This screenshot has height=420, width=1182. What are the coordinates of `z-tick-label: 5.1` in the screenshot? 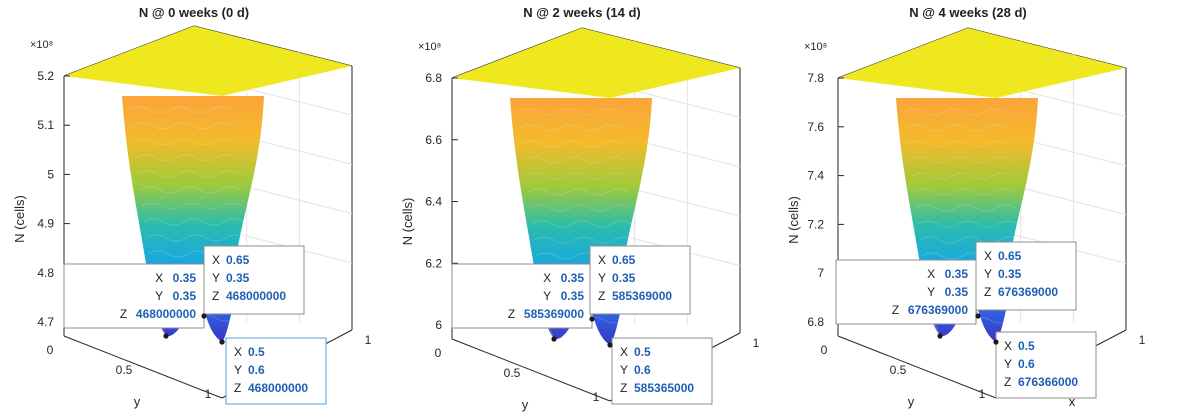 It's located at (45, 125).